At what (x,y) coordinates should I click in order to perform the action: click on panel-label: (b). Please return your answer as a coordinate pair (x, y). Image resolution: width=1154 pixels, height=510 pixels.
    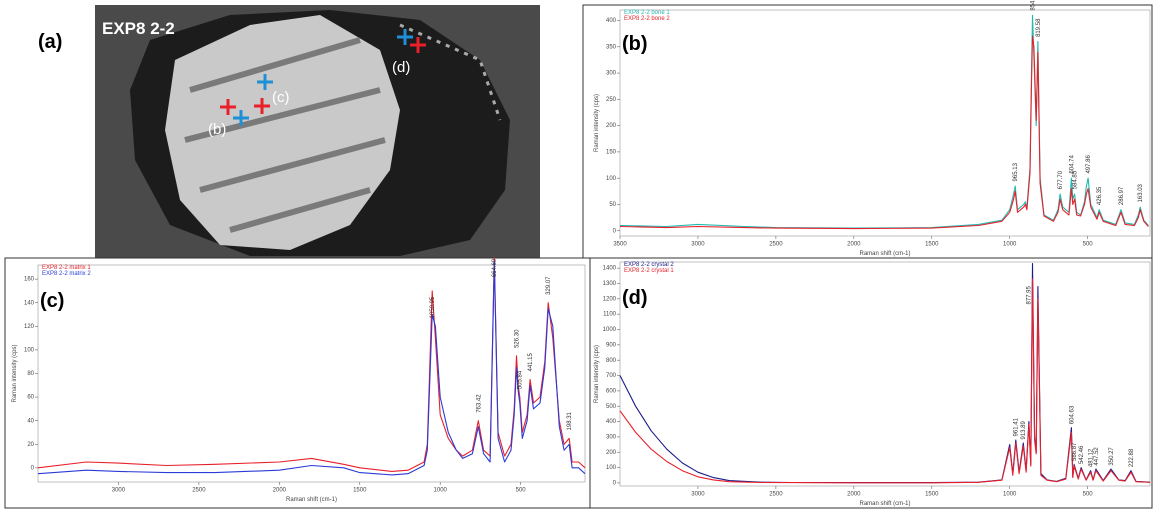
    Looking at the image, I should click on (635, 44).